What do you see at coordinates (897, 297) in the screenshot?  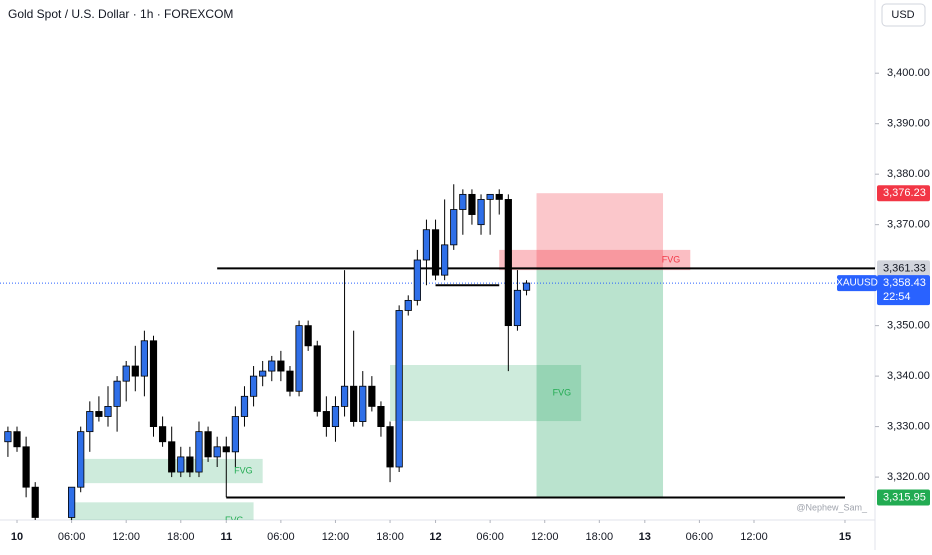 I see `countdown: 22:54` at bounding box center [897, 297].